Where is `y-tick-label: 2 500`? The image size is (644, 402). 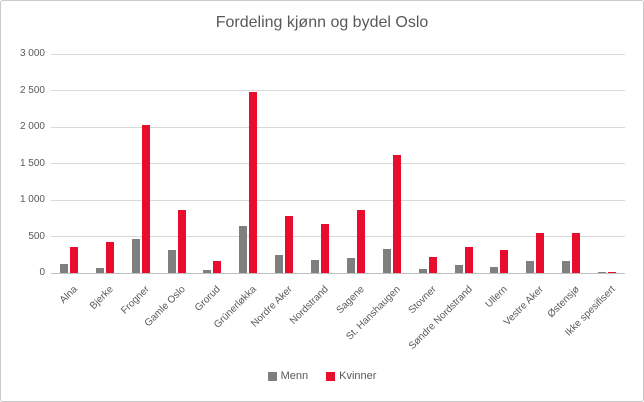 y-tick-label: 2 500 is located at coordinates (32, 90).